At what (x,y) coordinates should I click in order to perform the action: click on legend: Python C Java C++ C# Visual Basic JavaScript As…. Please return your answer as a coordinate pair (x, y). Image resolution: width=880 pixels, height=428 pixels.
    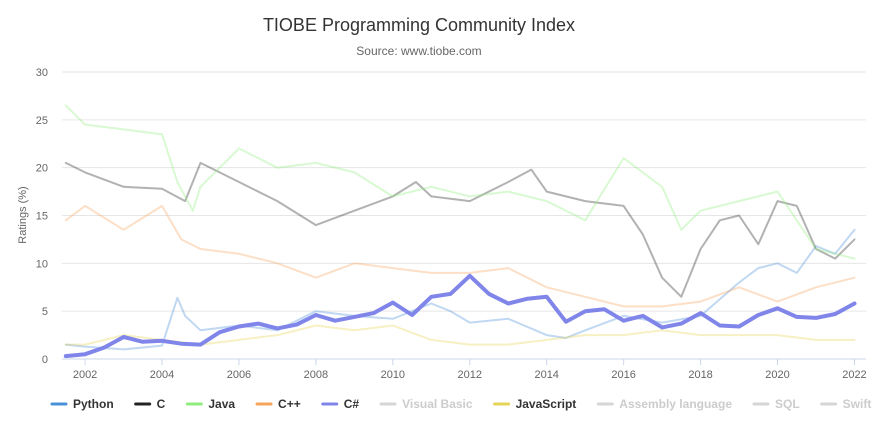
    Looking at the image, I should click on (461, 404).